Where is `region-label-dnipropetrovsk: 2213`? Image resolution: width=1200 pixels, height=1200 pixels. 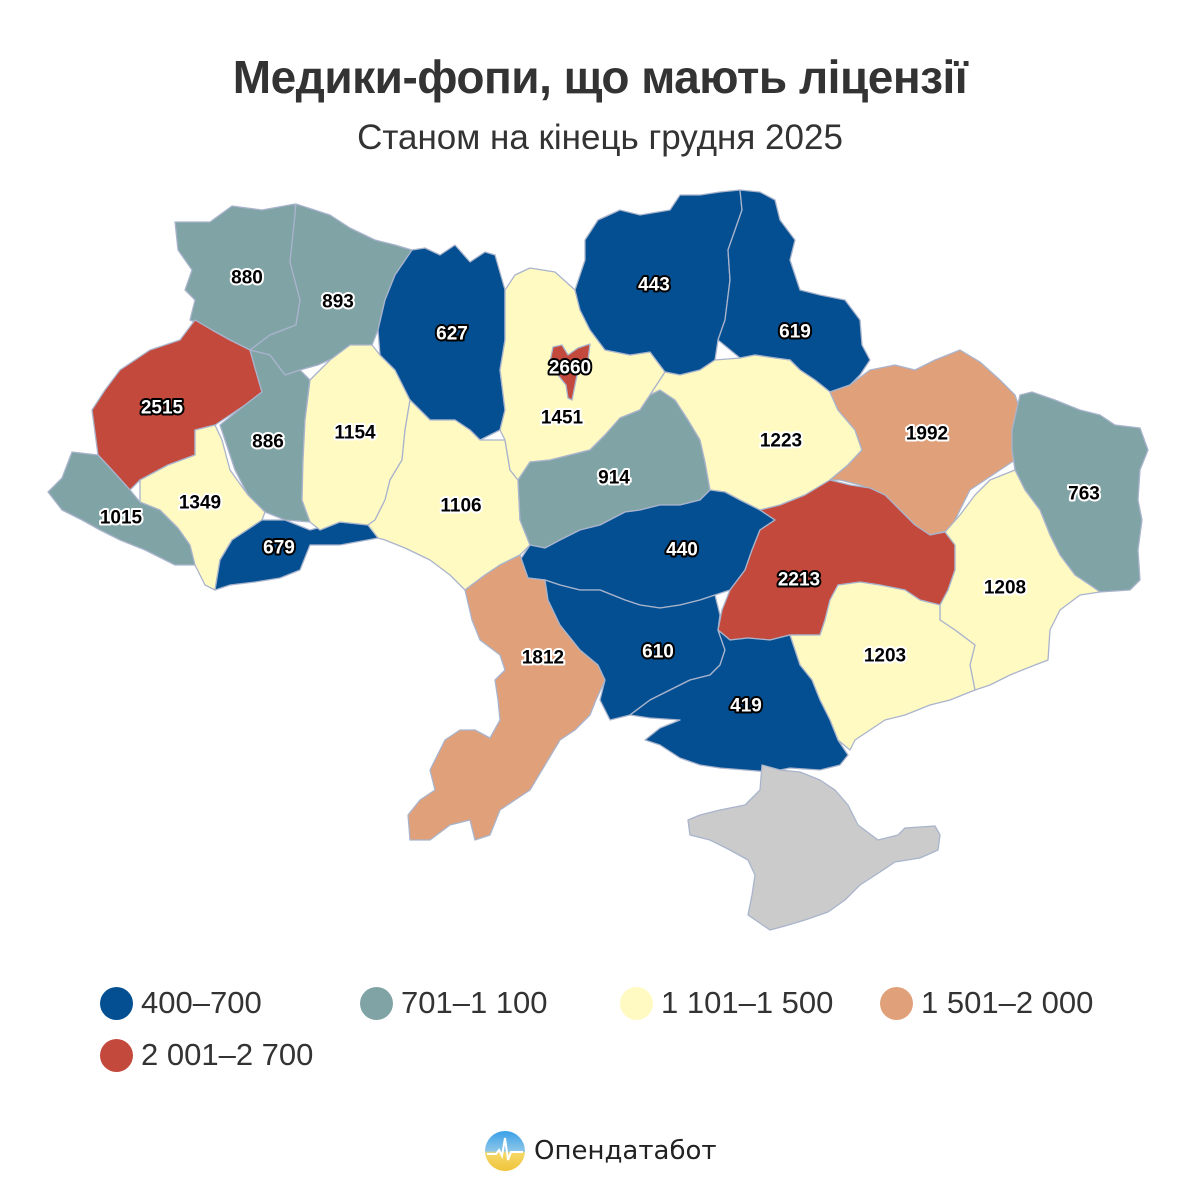
region-label-dnipropetrovsk: 2213 is located at coordinates (799, 580).